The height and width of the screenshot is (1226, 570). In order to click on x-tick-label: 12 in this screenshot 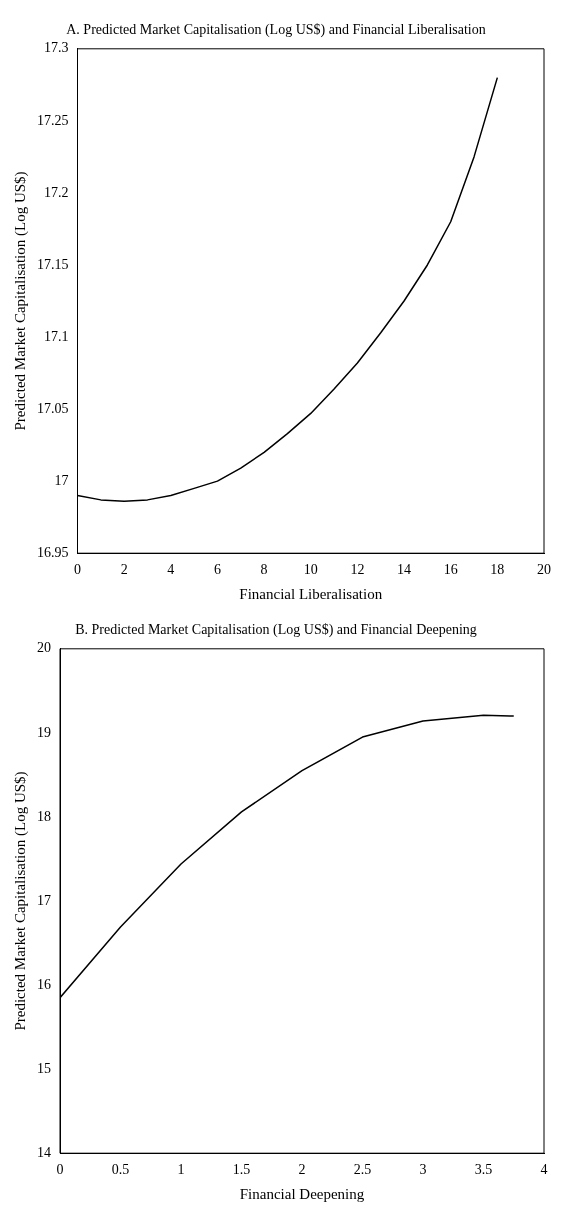, I will do `click(357, 570)`.